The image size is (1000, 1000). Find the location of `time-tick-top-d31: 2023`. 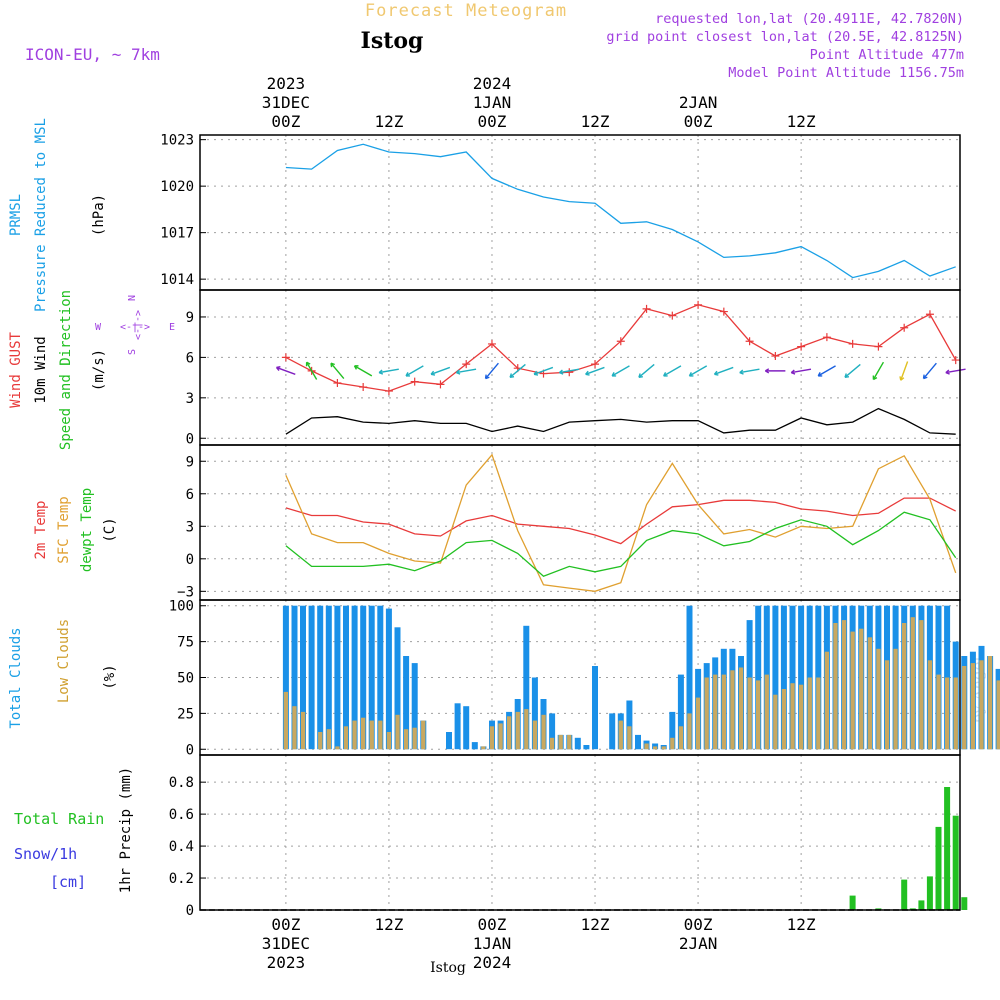

time-tick-top-d31: 2023 is located at coordinates (286, 83).